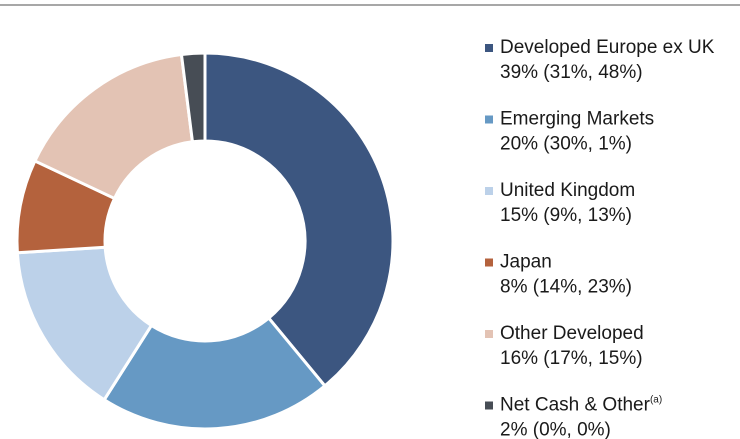  What do you see at coordinates (566, 144) in the screenshot?
I see `legend-value-label: 20% (30%, 1%)` at bounding box center [566, 144].